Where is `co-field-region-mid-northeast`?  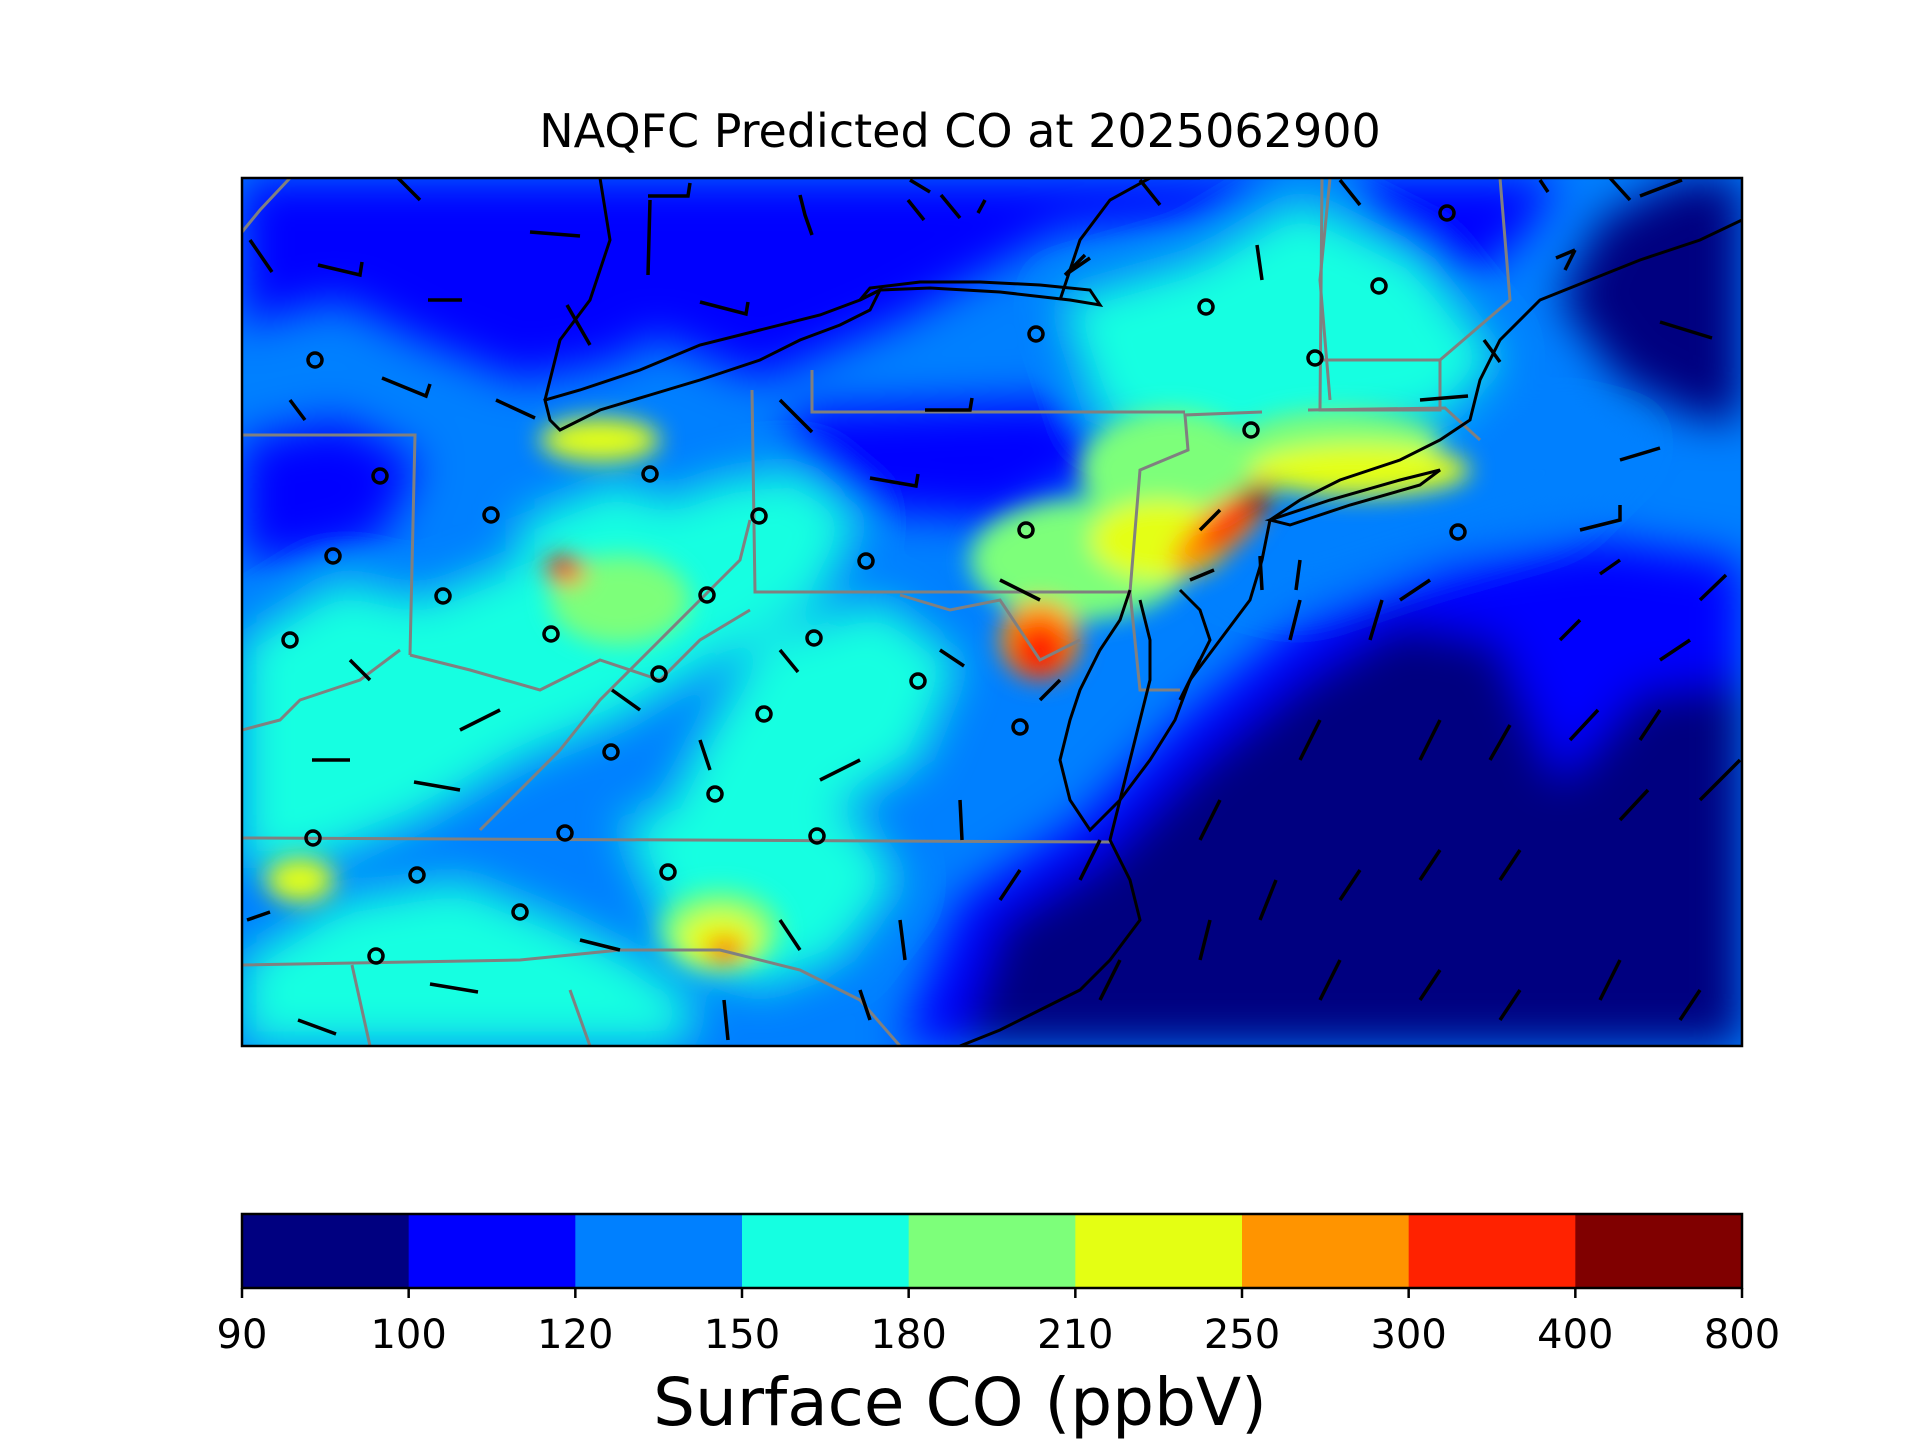 co-field-region-mid-northeast is located at coordinates (1280, 330).